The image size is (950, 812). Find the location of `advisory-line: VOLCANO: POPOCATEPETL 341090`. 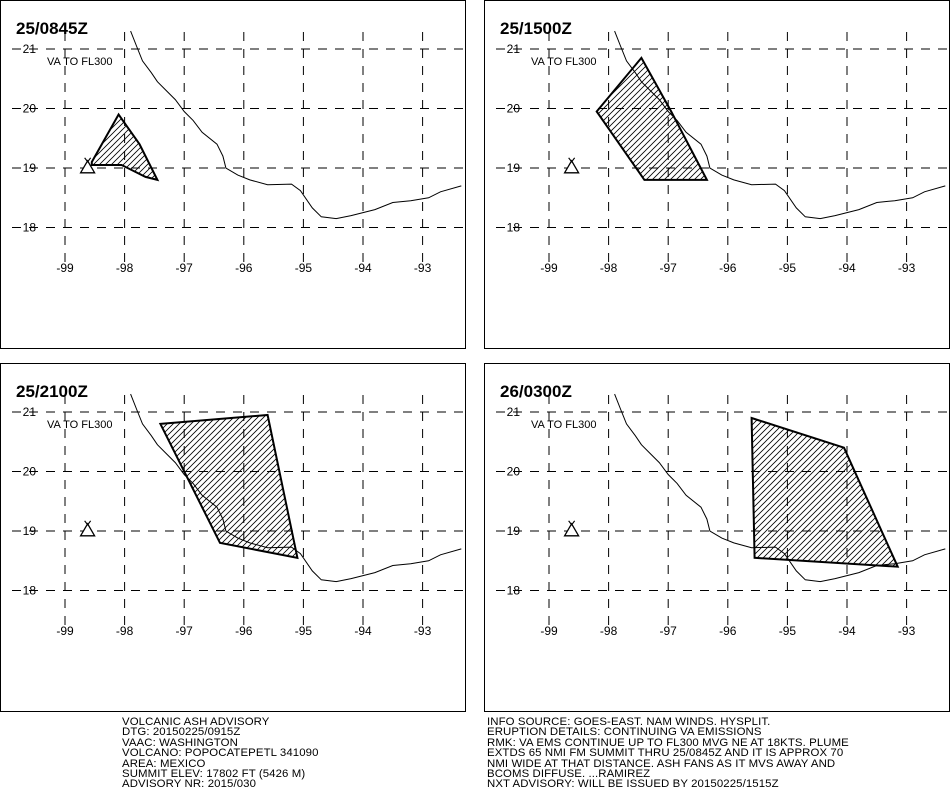

advisory-line: VOLCANO: POPOCATEPETL 341090 is located at coordinates (220, 753).